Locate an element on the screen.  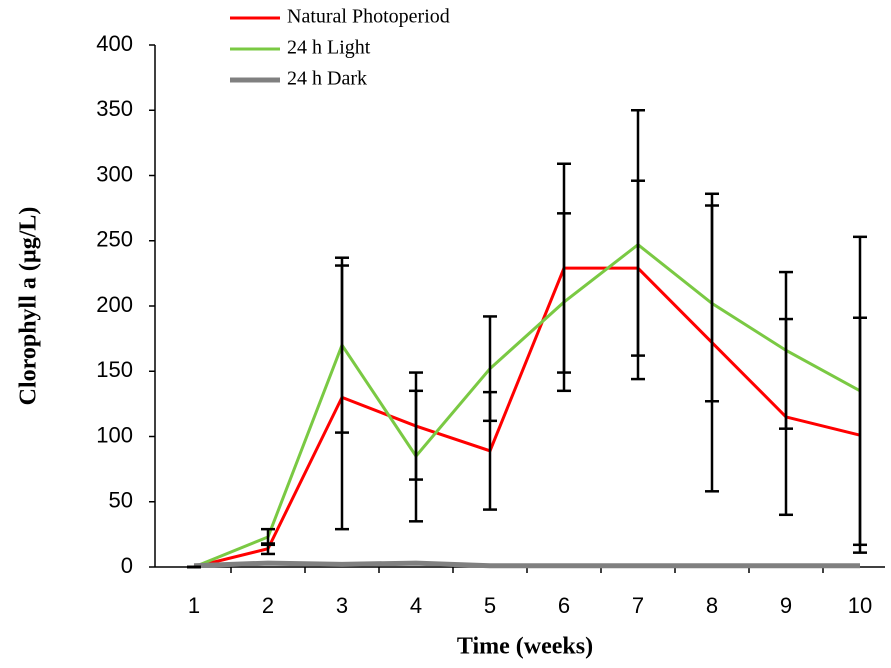
x-tick-label: 1 is located at coordinates (194, 605).